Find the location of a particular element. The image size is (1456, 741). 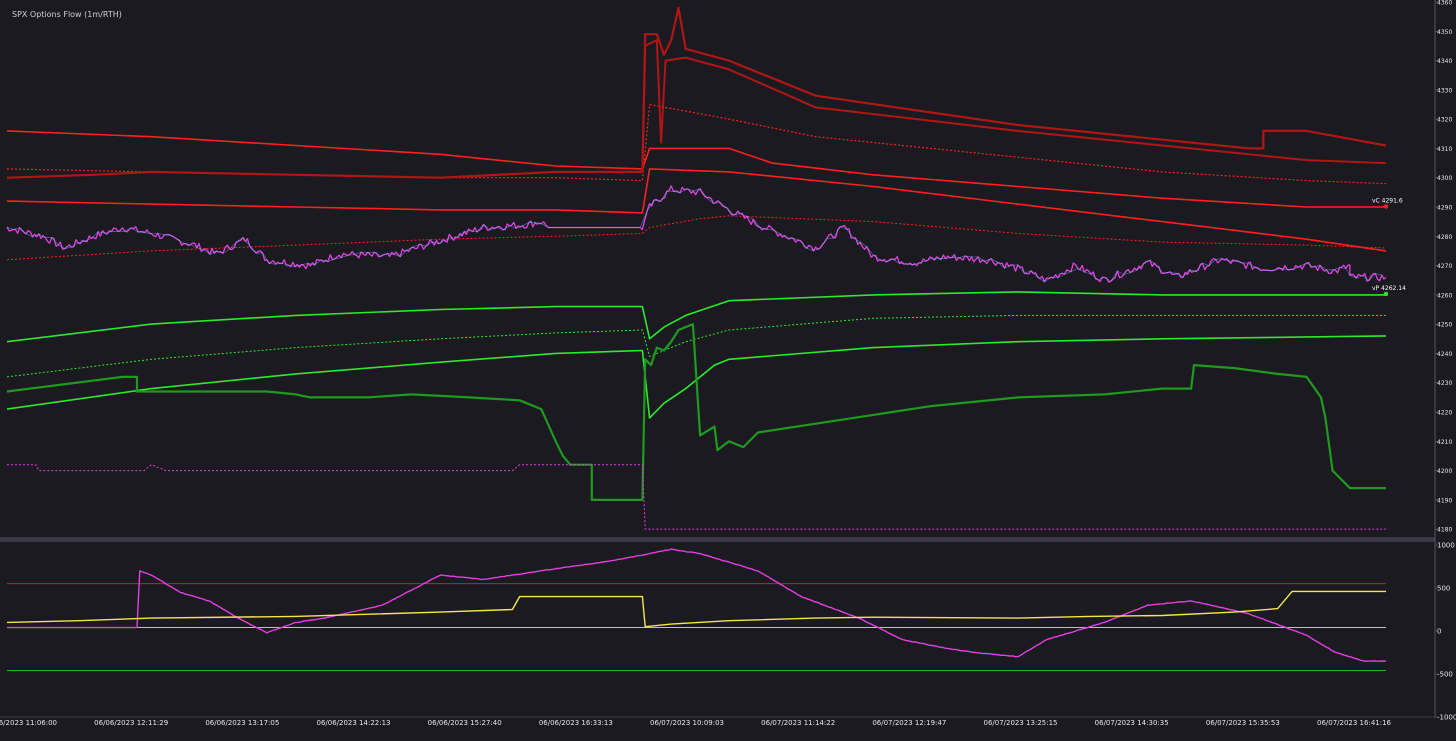

x-tick-label: 06/06/2023 16:33:13 is located at coordinates (576, 723).